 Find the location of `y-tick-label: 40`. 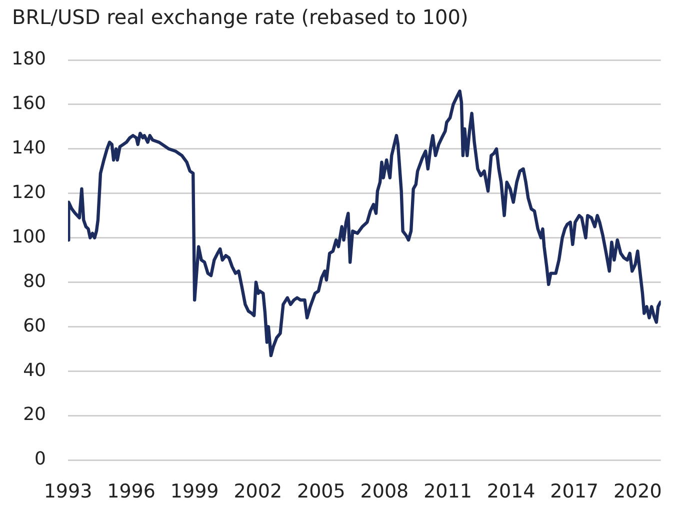

y-tick-label: 40 is located at coordinates (34, 370).